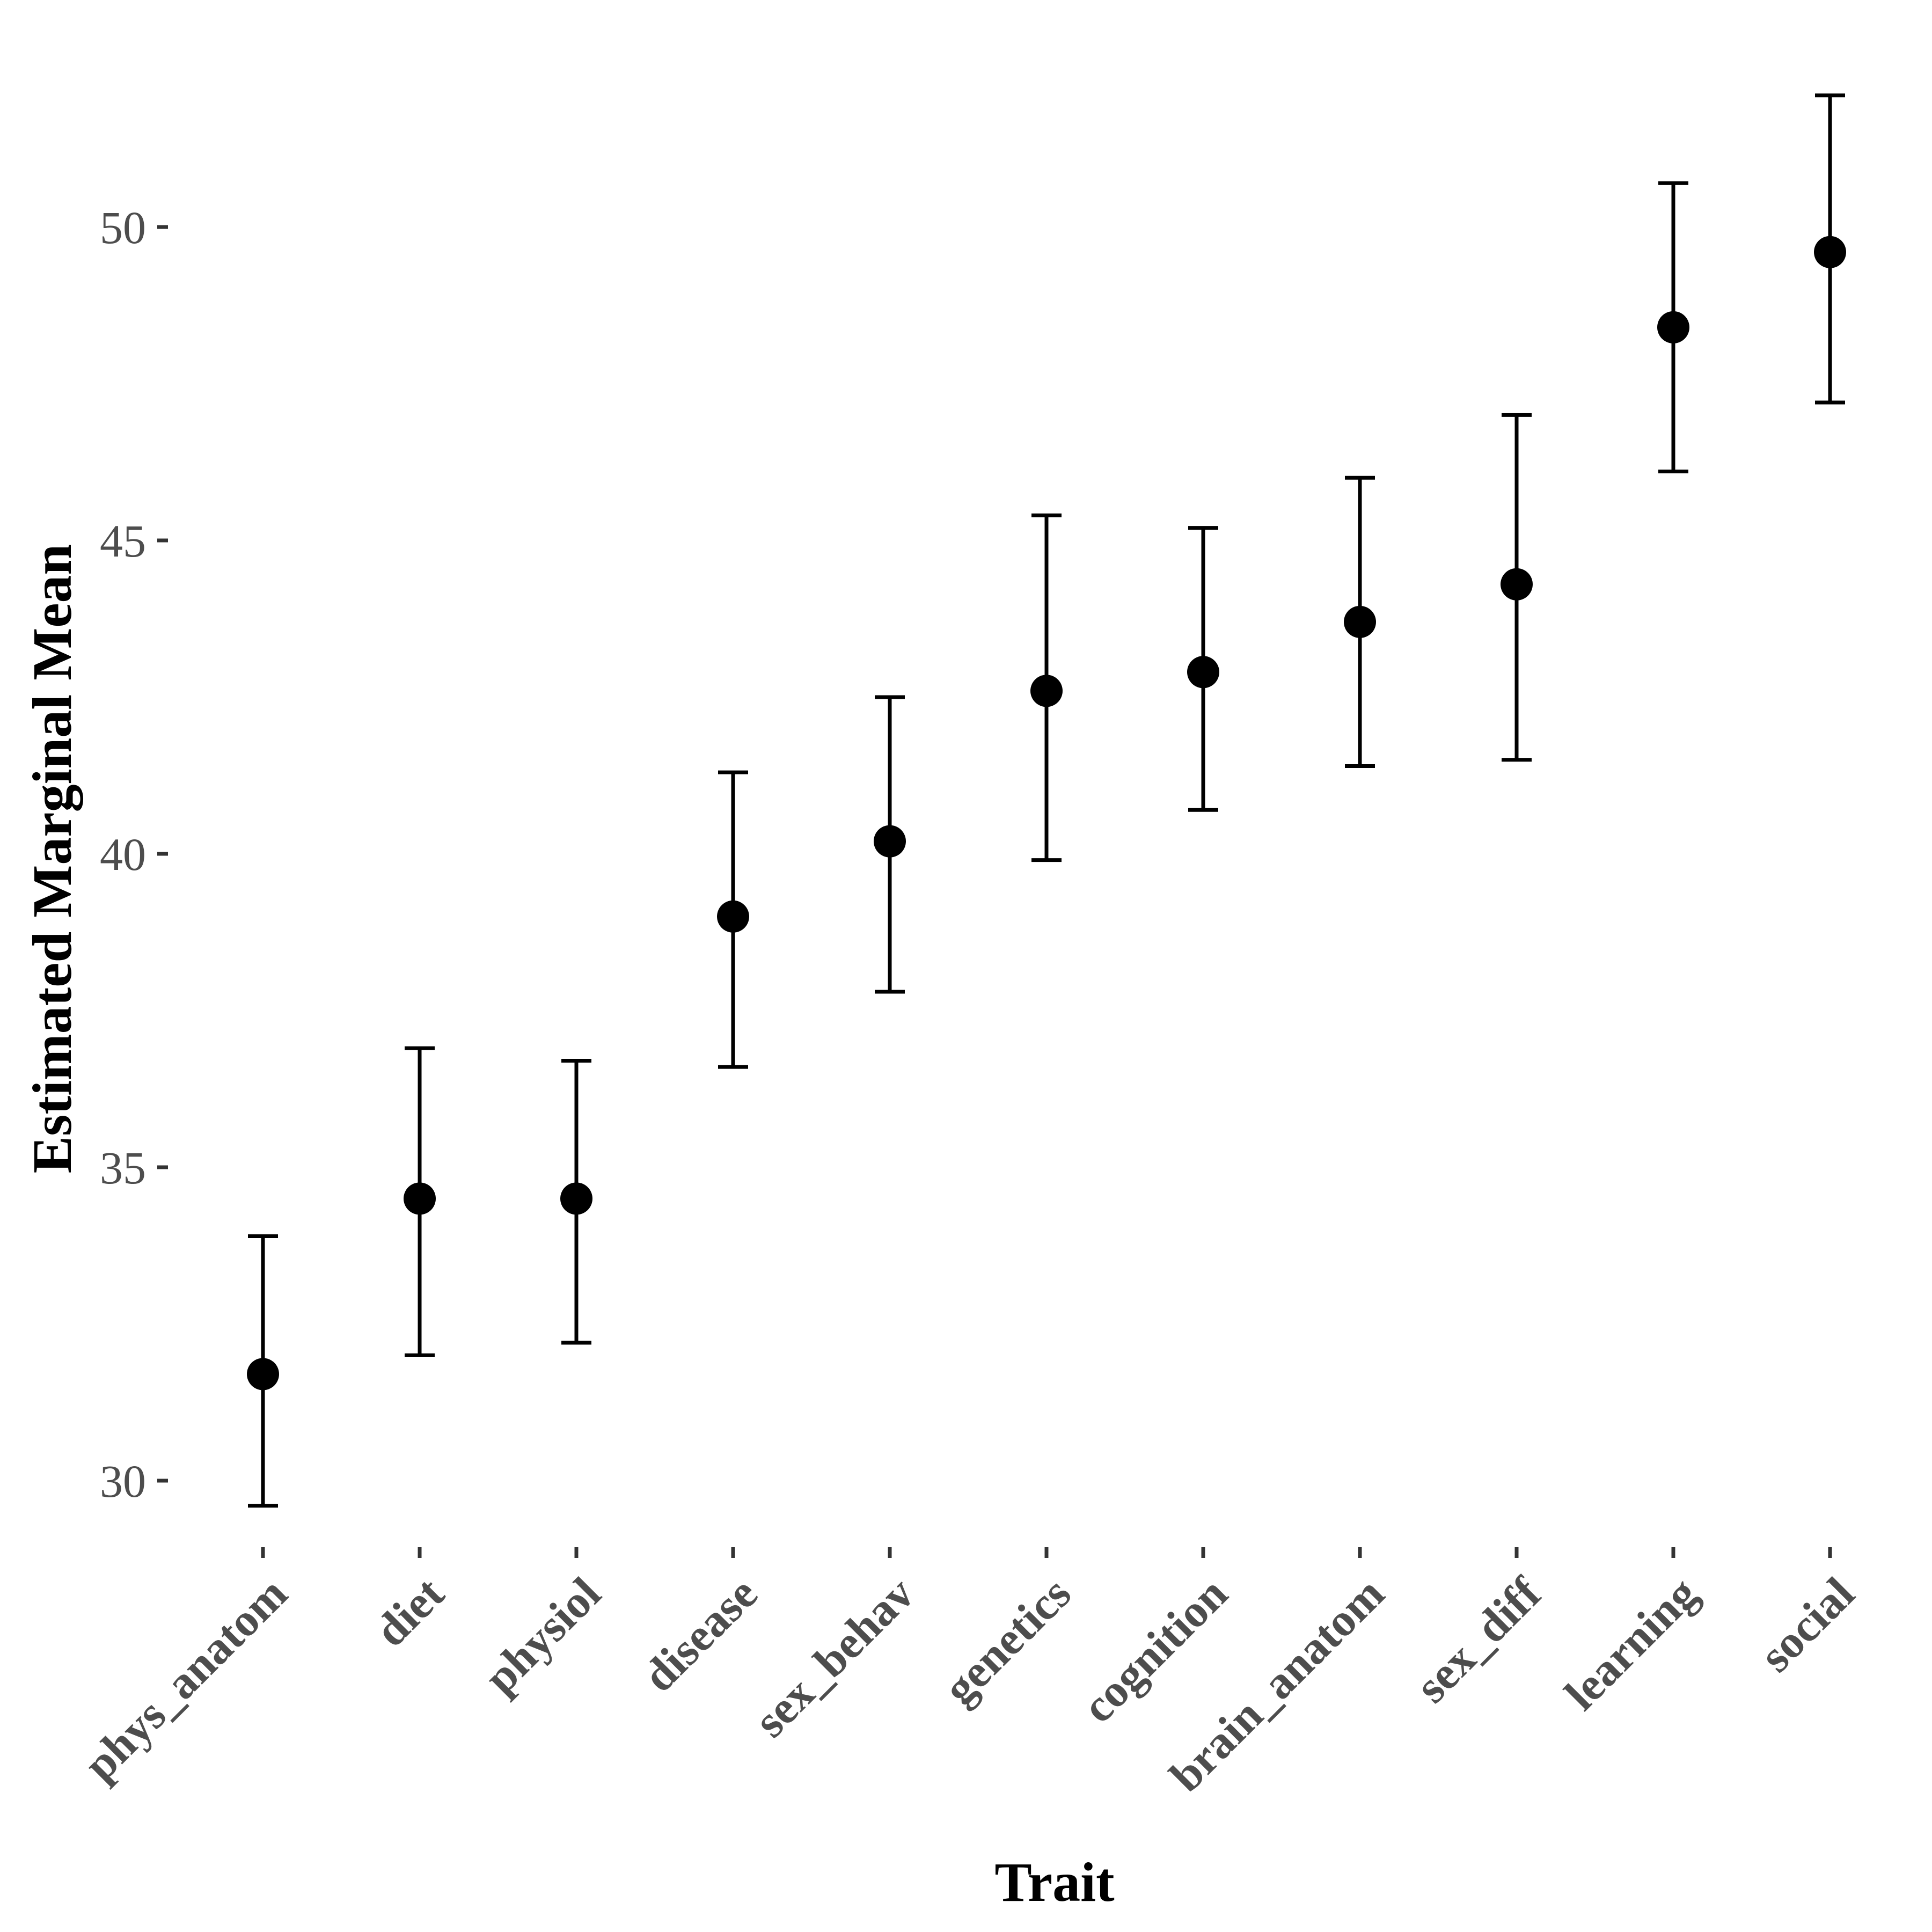  What do you see at coordinates (542, 1636) in the screenshot?
I see `x-tick-label: physiol` at bounding box center [542, 1636].